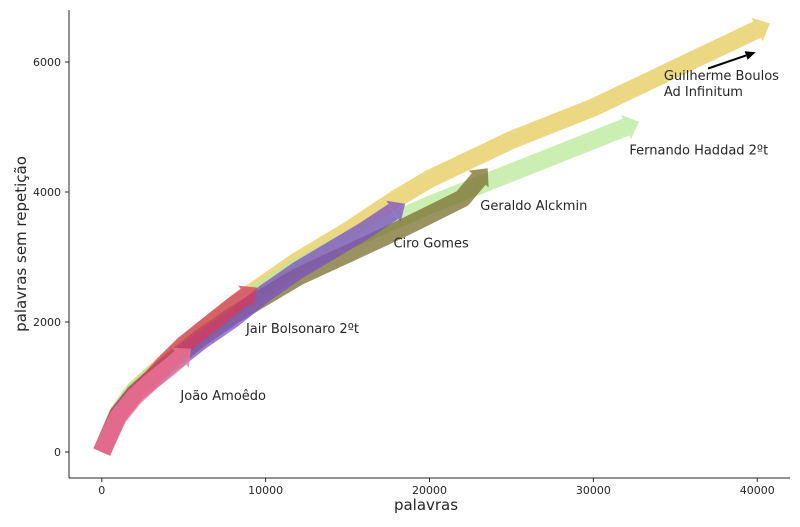  I want to click on x-tick-label: 0, so click(101, 490).